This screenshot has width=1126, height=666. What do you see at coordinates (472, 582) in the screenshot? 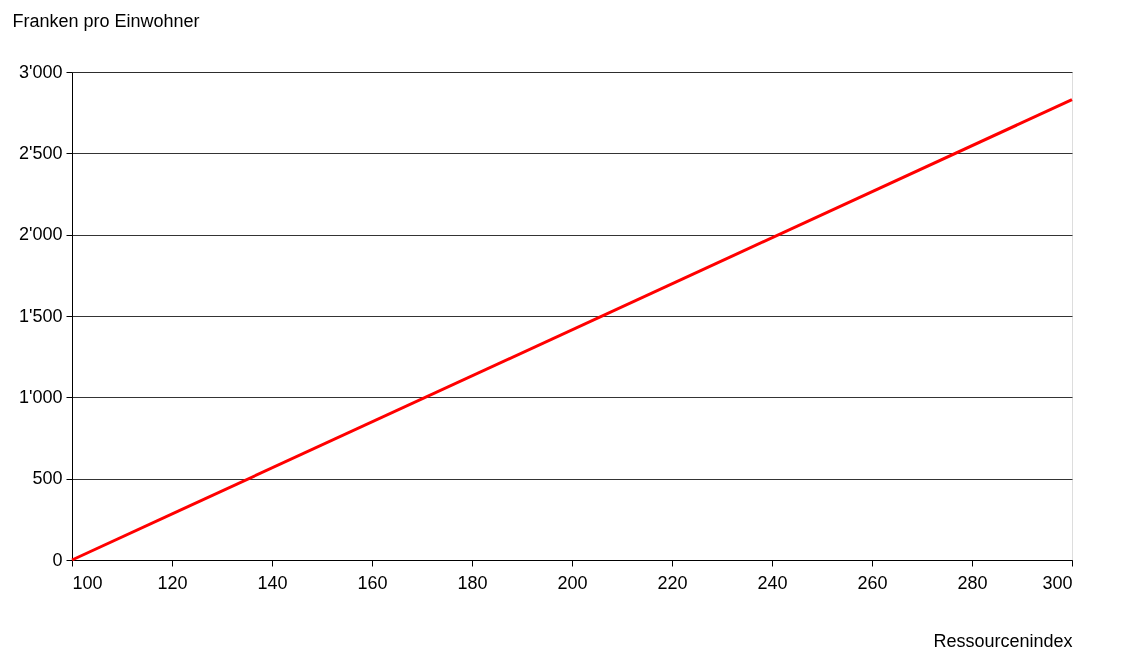
I see `x-tick-label: 180` at bounding box center [472, 582].